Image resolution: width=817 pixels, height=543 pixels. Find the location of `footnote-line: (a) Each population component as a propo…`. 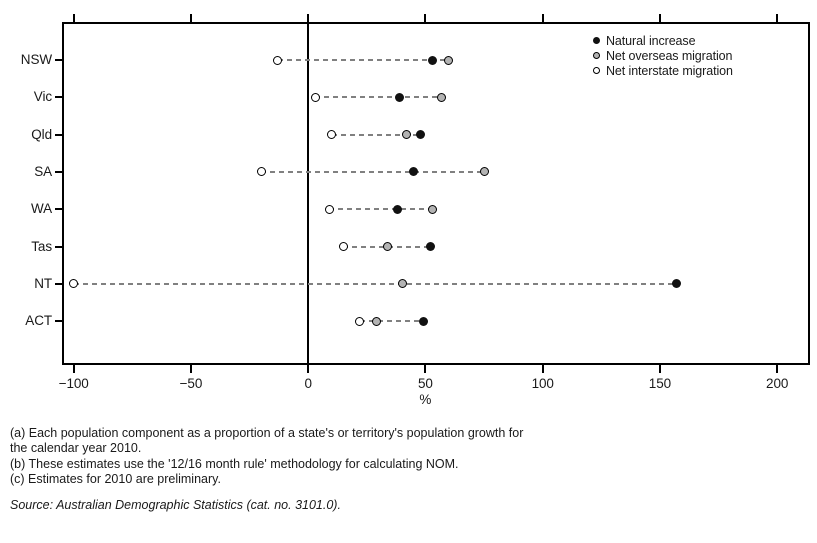

footnote-line: (a) Each population component as a propo… is located at coordinates (267, 433).